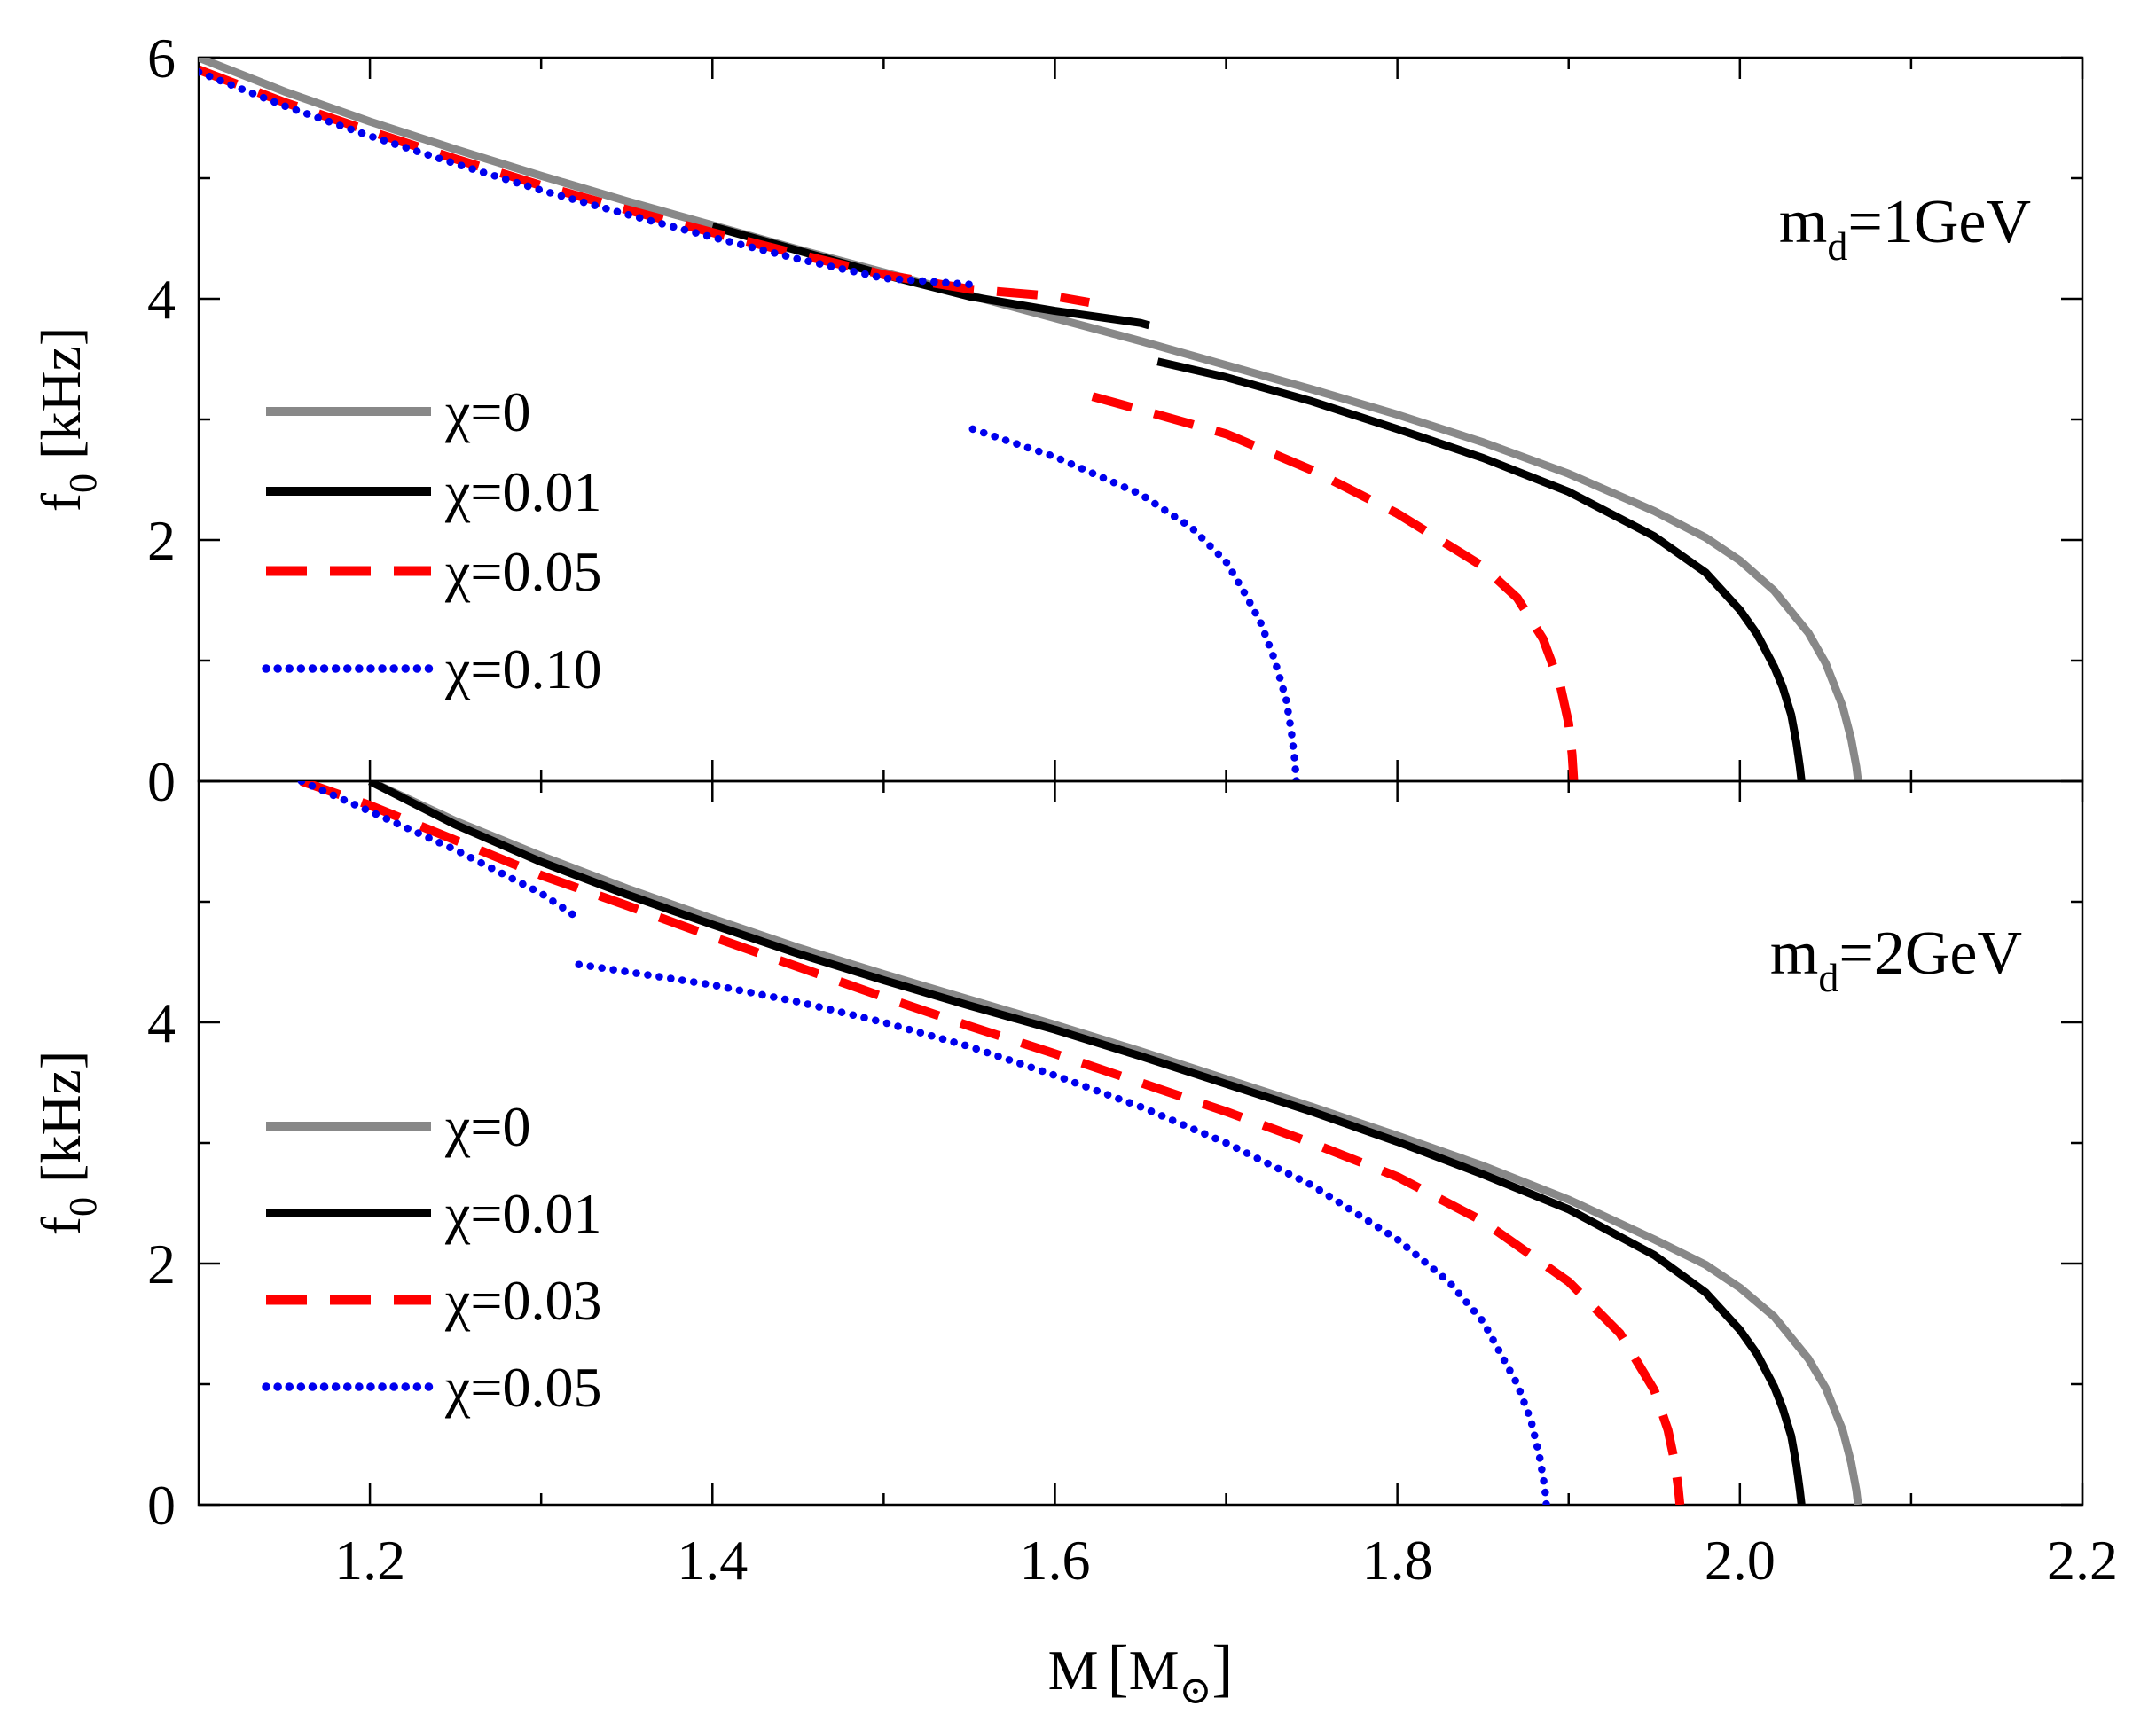 The width and height of the screenshot is (2156, 1714). Describe the element at coordinates (1896, 960) in the screenshot. I see `panel-label-bottom: md=2GeV` at that location.